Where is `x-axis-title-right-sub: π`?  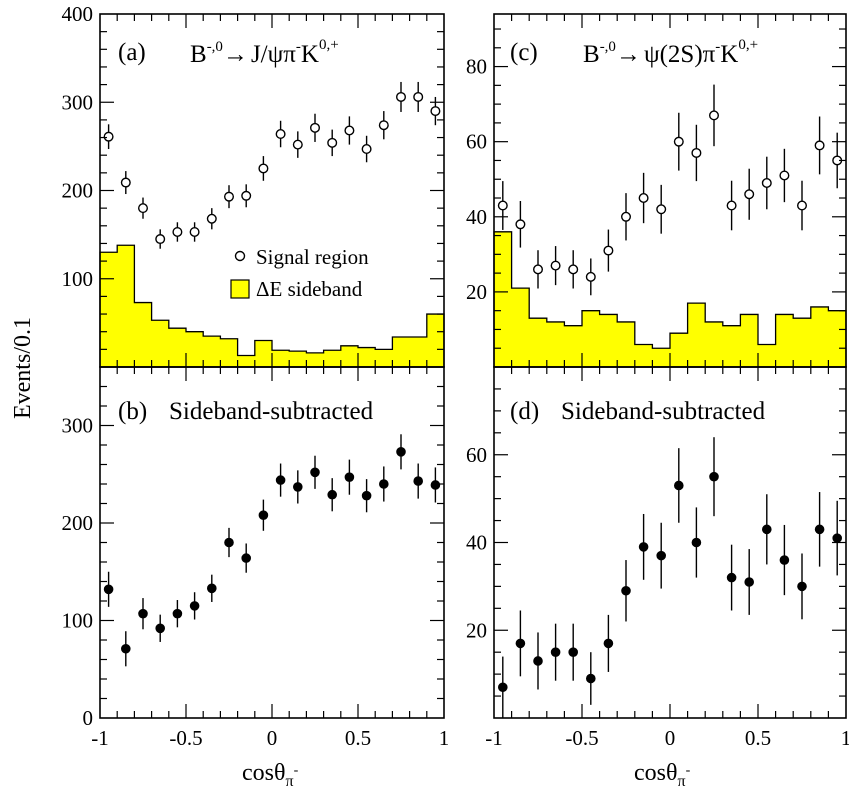
x-axis-title-right-sub: π is located at coordinates (682, 781).